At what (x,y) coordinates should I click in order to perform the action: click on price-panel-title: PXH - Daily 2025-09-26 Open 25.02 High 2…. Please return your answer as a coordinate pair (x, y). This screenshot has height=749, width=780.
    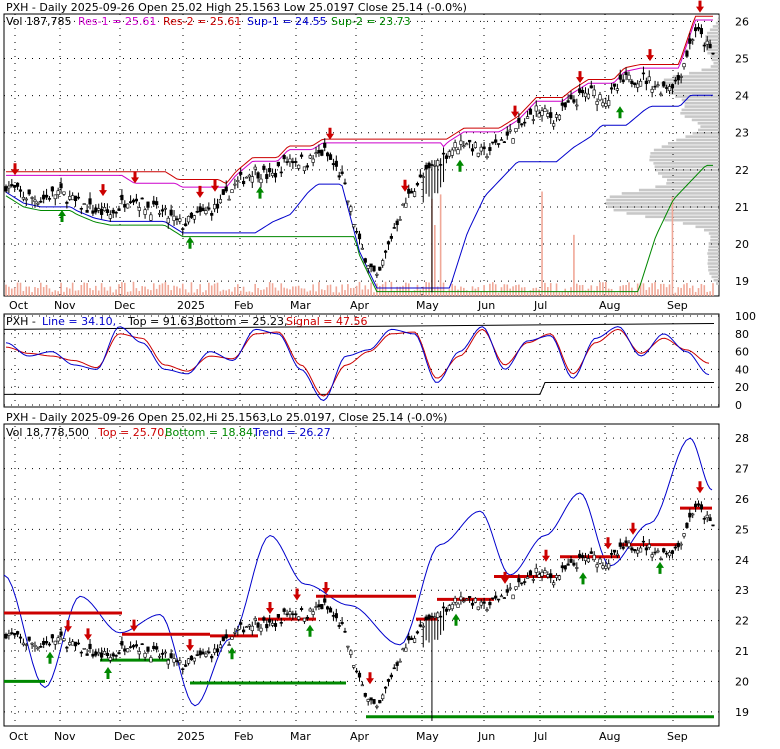
    Looking at the image, I should click on (236, 7).